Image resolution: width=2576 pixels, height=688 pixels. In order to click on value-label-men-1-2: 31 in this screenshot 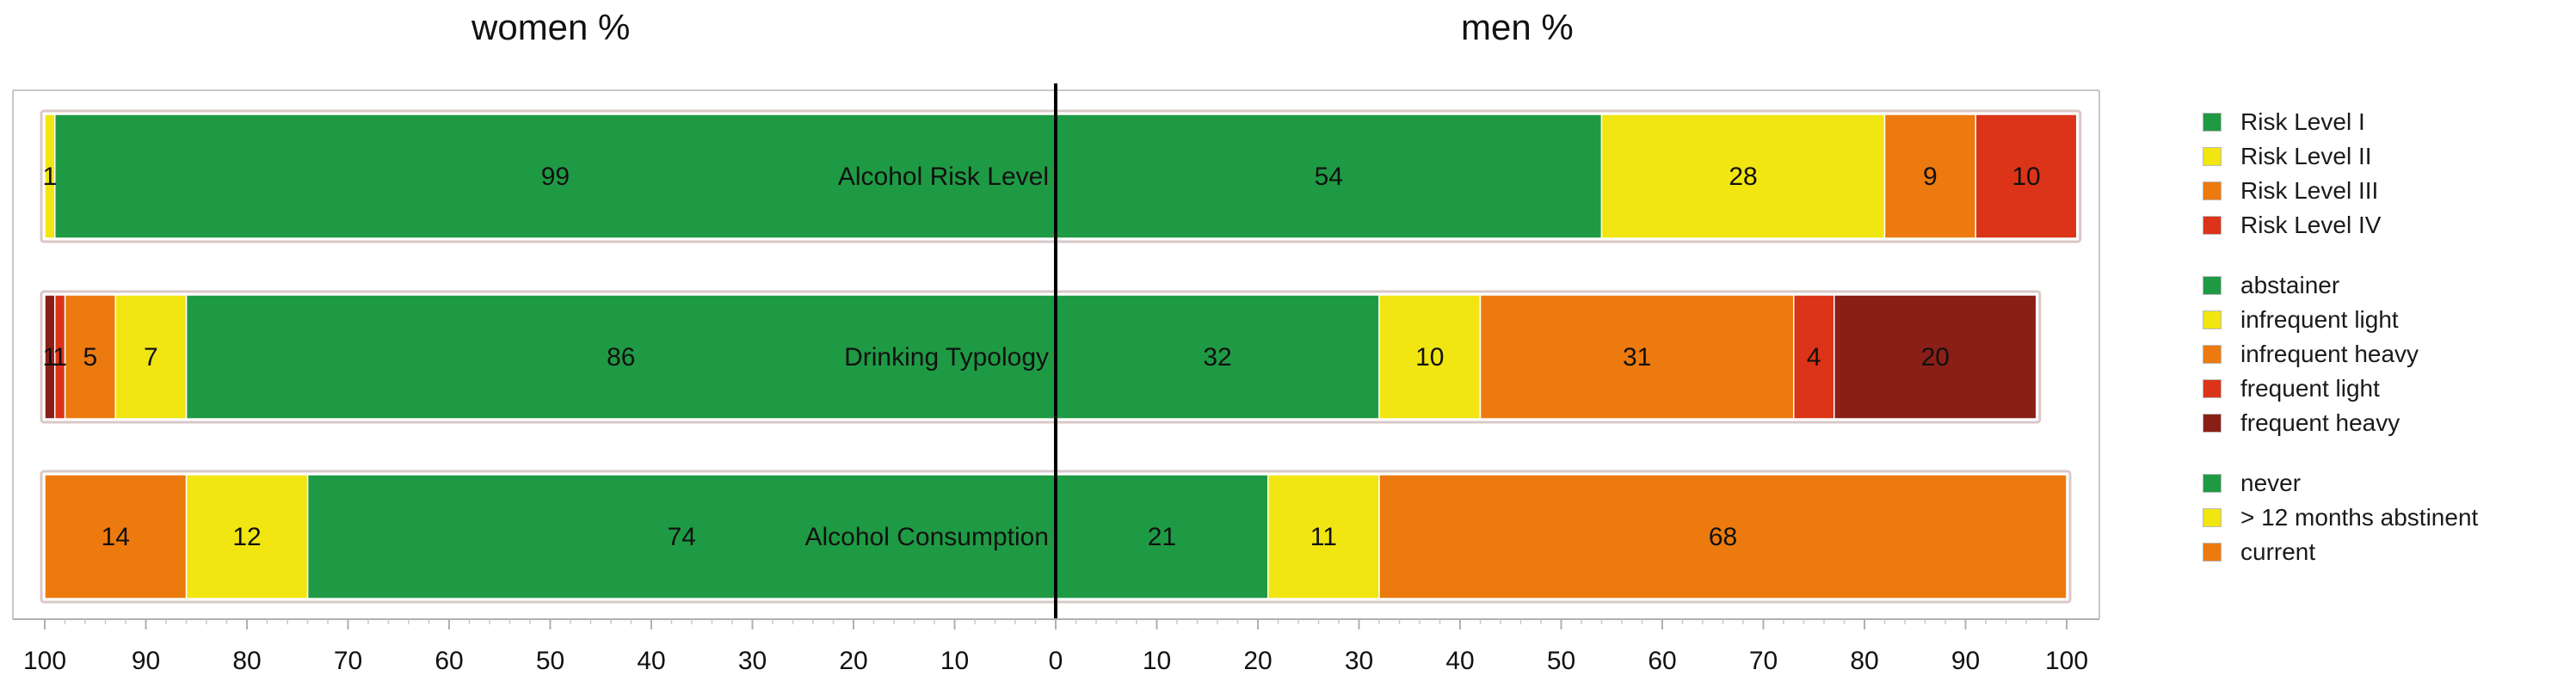, I will do `click(1637, 357)`.